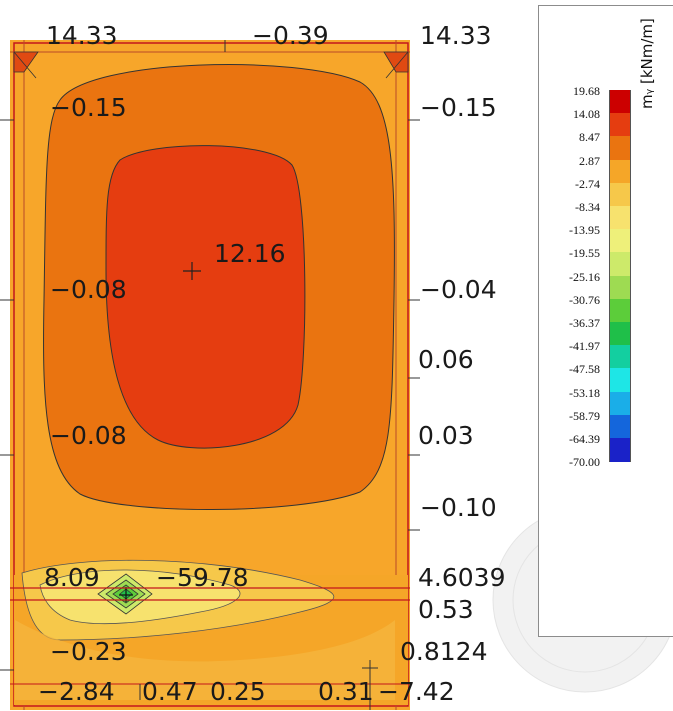  What do you see at coordinates (170, 691) in the screenshot?
I see `label-base-2: 0.47` at bounding box center [170, 691].